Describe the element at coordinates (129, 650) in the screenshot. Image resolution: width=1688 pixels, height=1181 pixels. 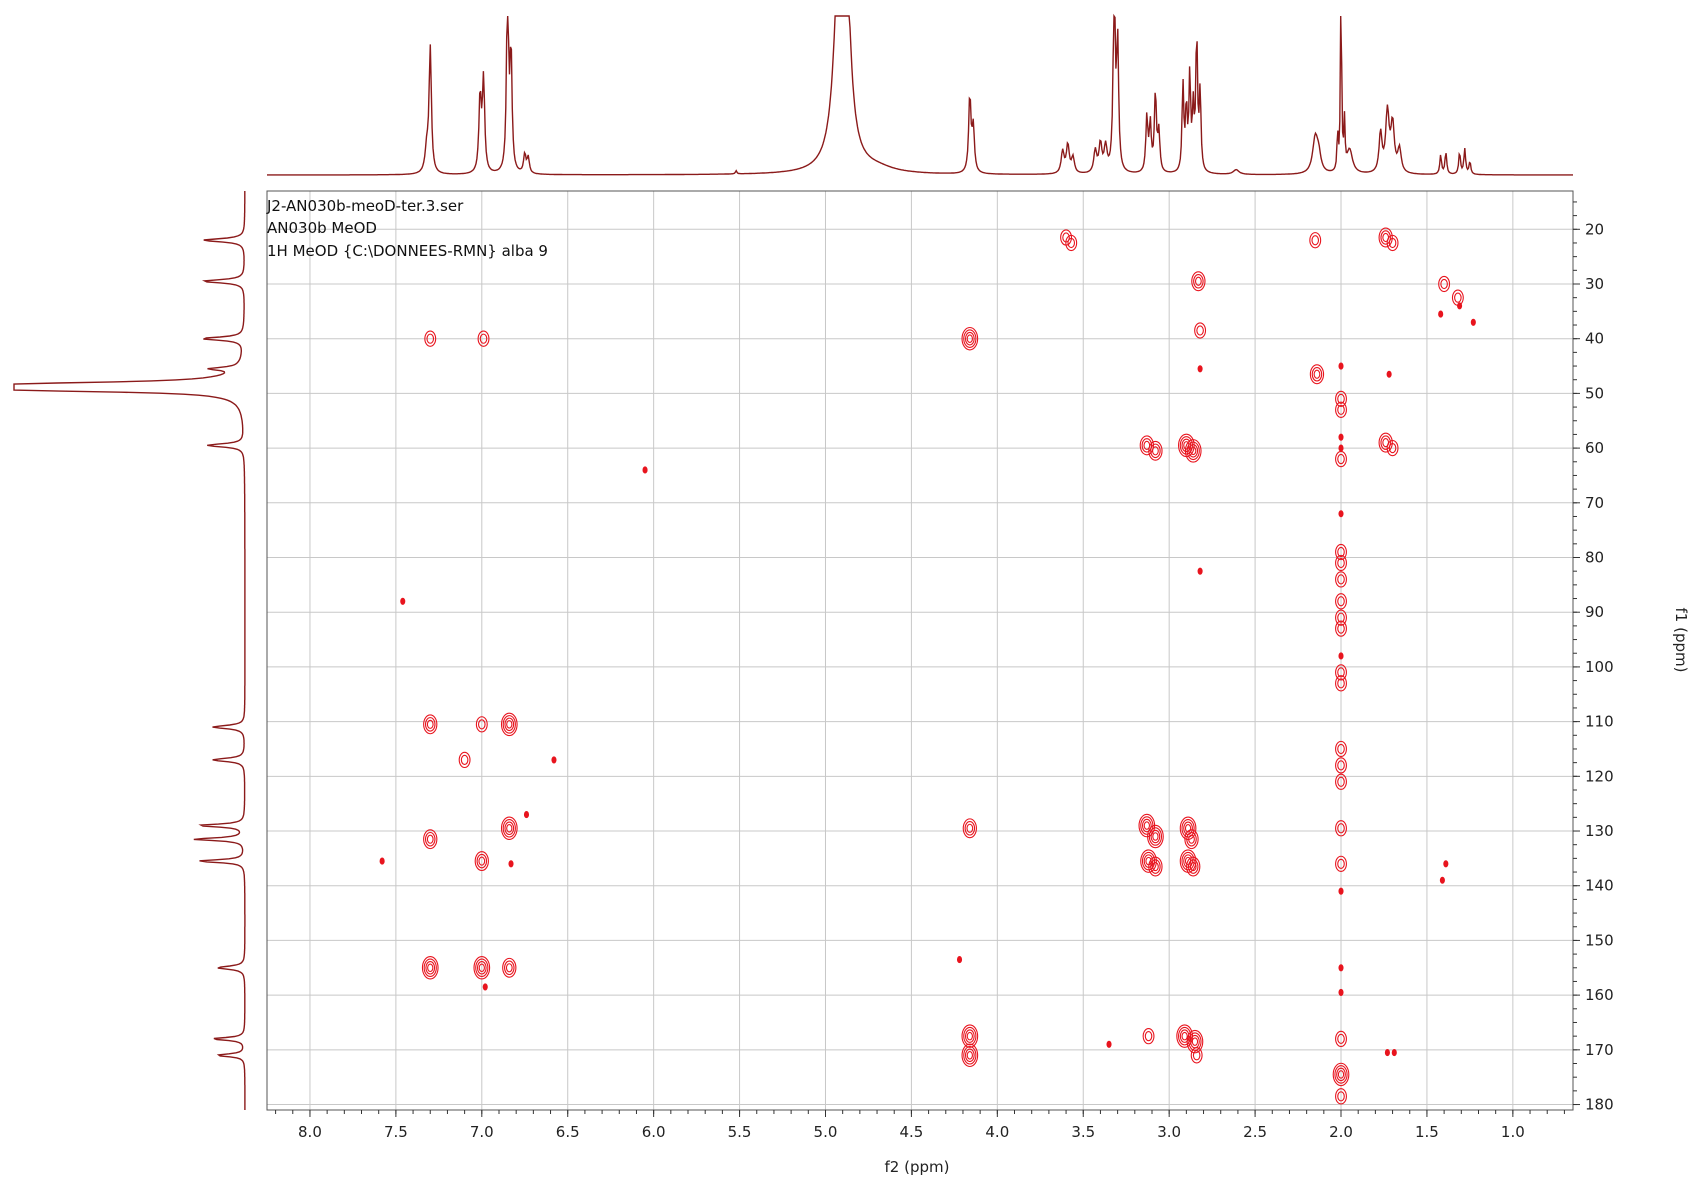
I see `f1-projection-spectrum` at that location.